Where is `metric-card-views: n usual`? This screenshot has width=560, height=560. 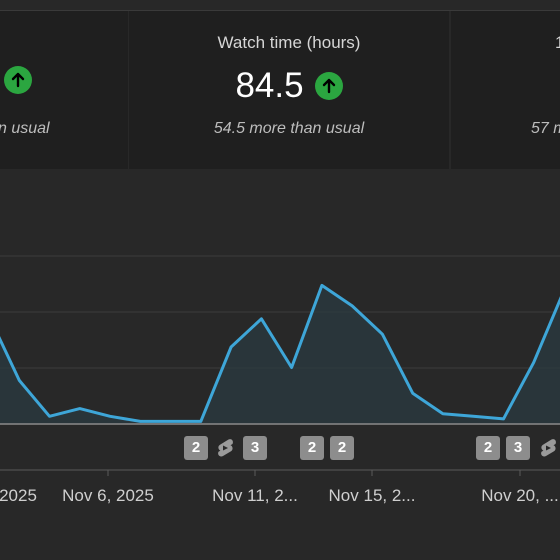 metric-card-views: n usual is located at coordinates (64, 90).